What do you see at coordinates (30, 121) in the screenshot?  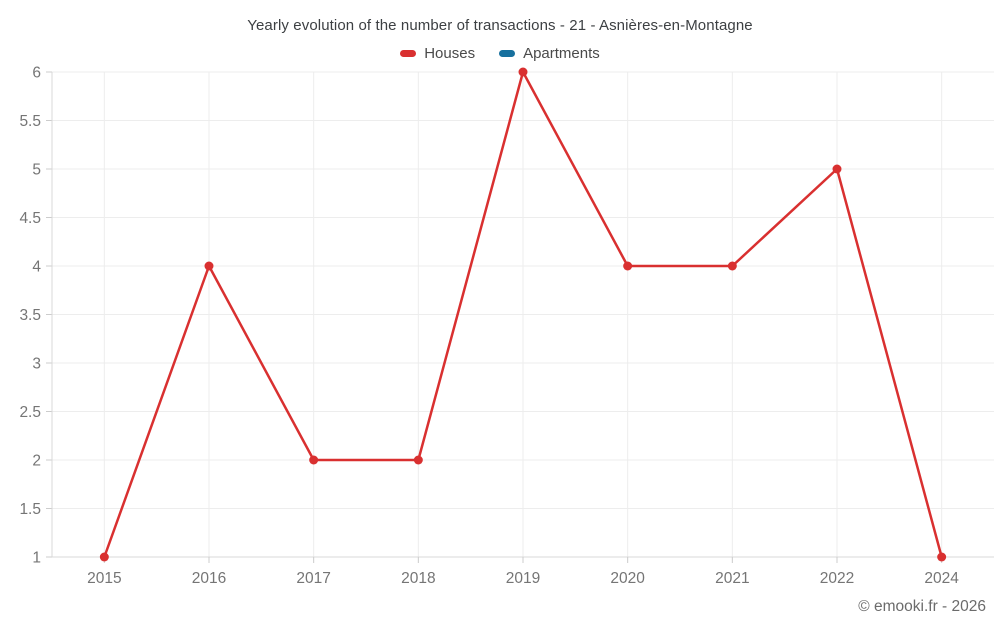 I see `y-axis-label: 5.5` at bounding box center [30, 121].